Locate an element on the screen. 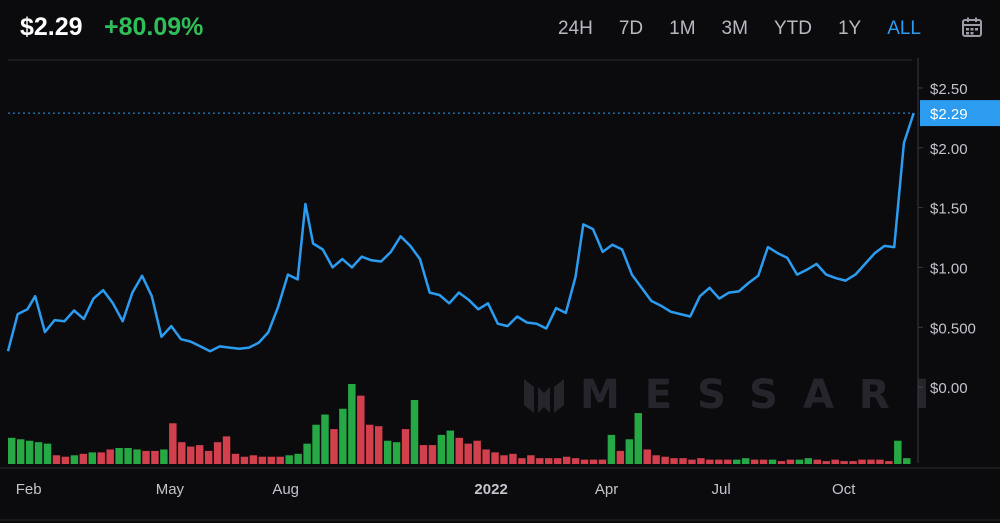 This screenshot has height=523, width=1000. y-tick-label: $1.50 is located at coordinates (949, 209).